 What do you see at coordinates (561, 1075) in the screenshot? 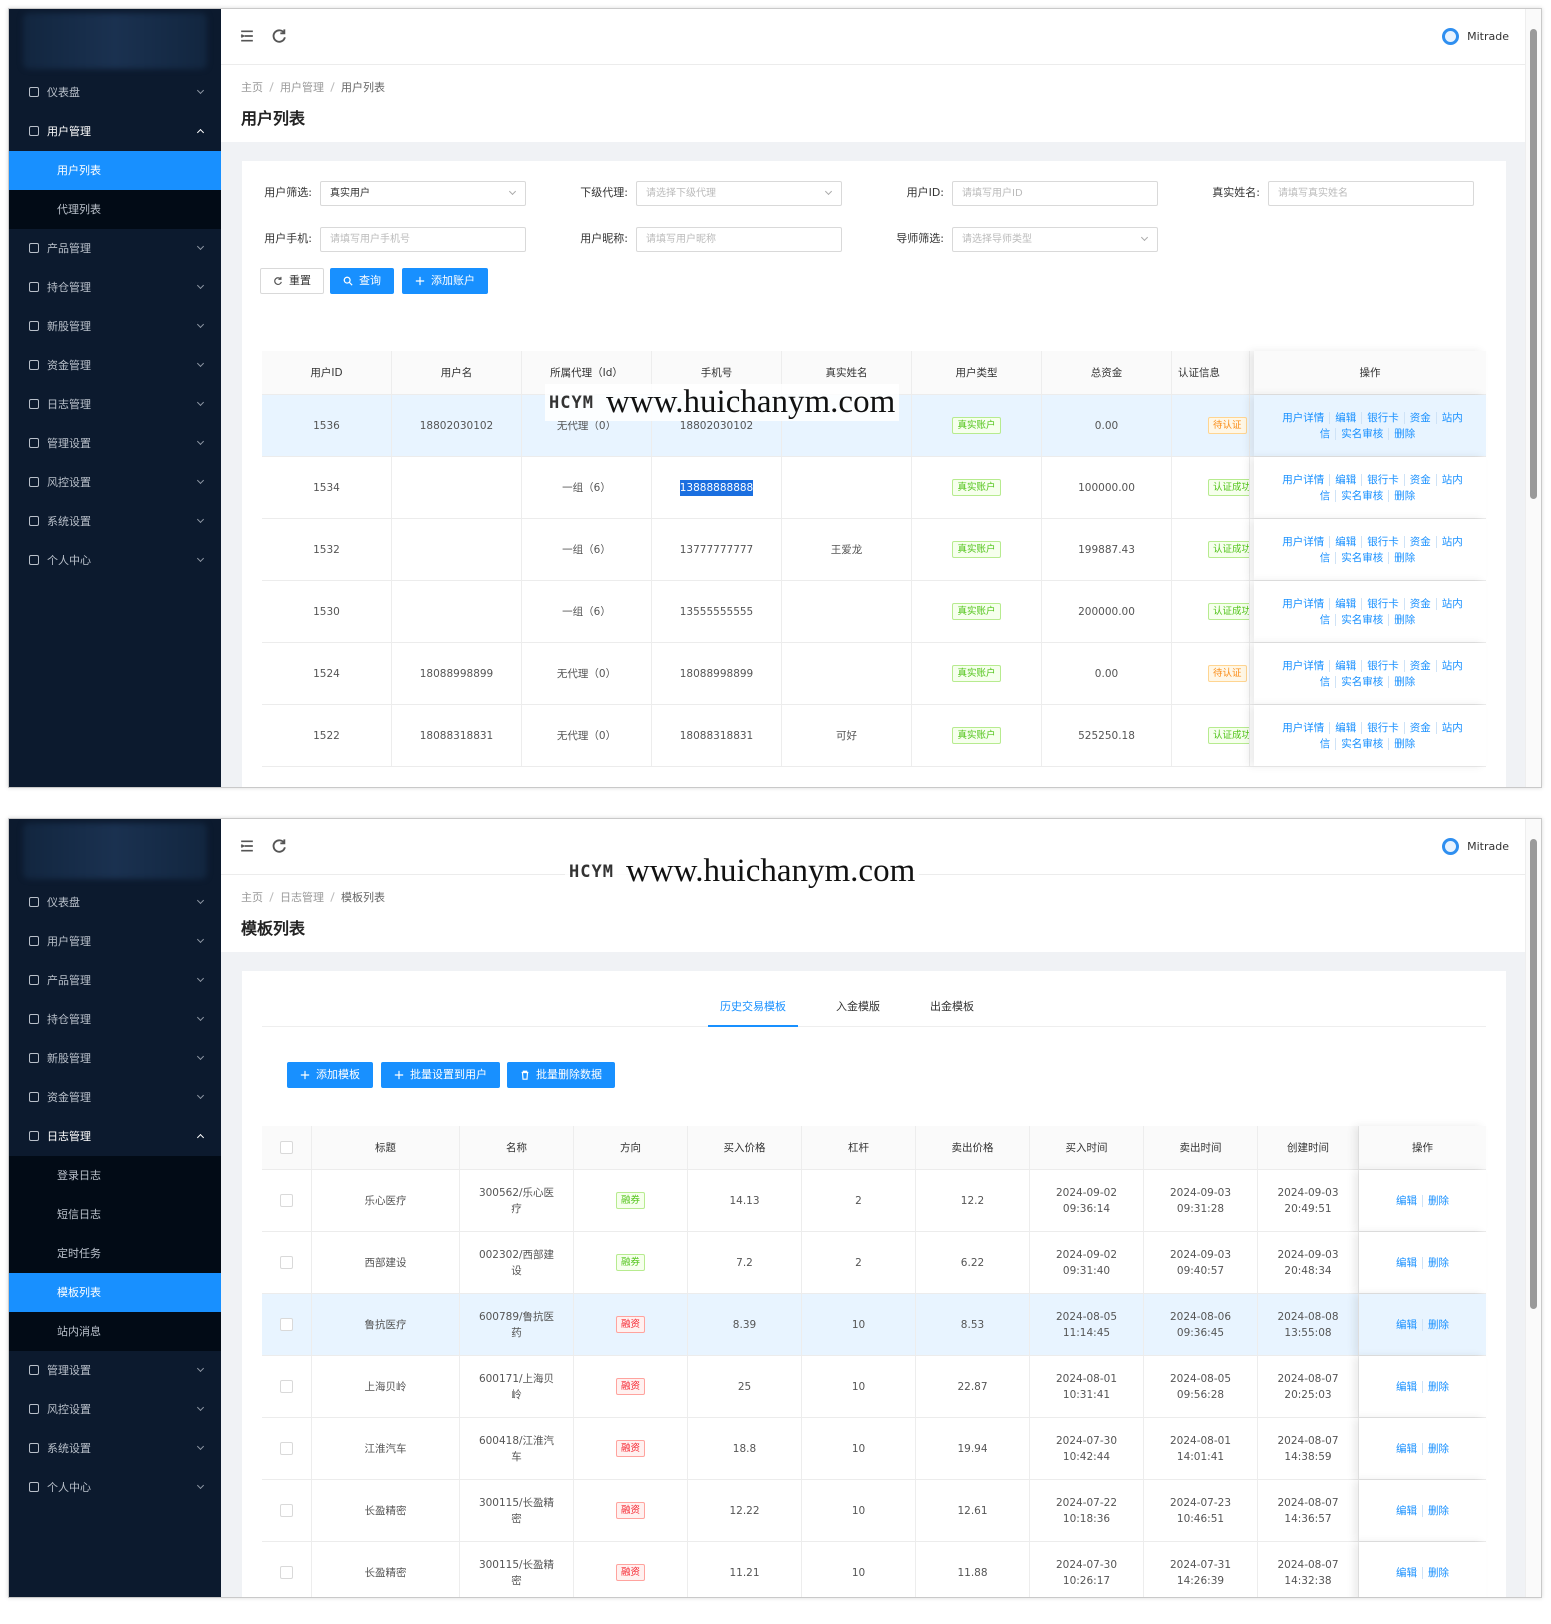
I see `button: 批量删除数据` at bounding box center [561, 1075].